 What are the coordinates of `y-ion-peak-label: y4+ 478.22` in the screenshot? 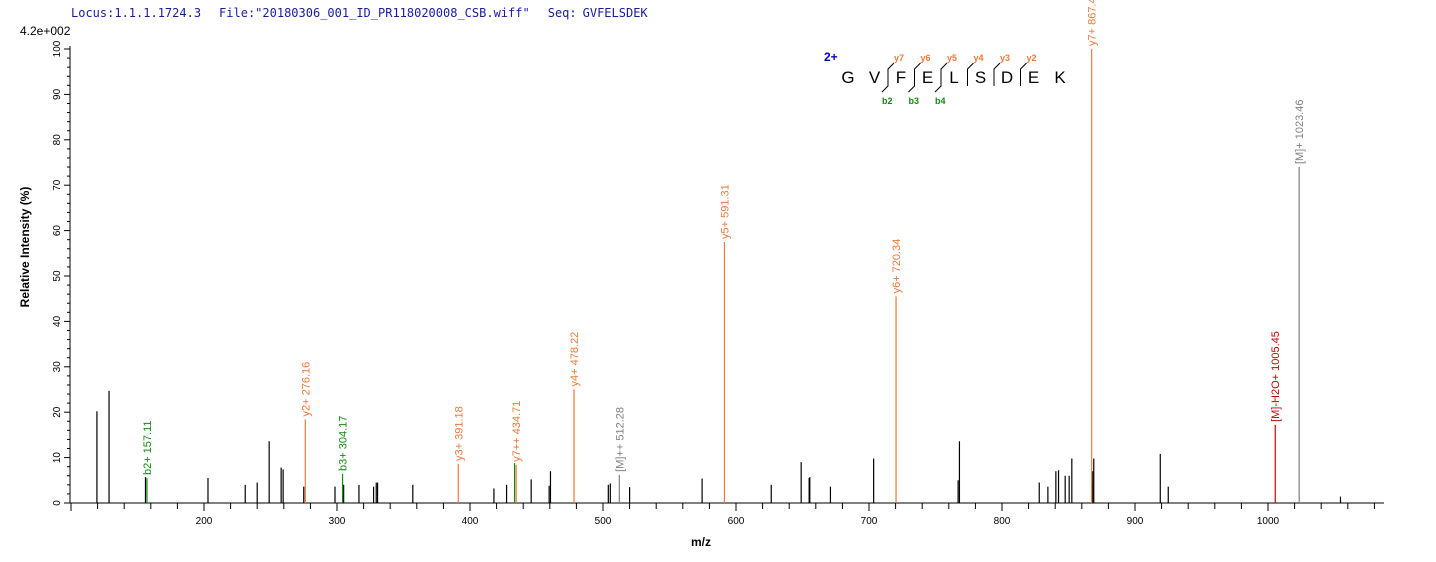 It's located at (575, 359).